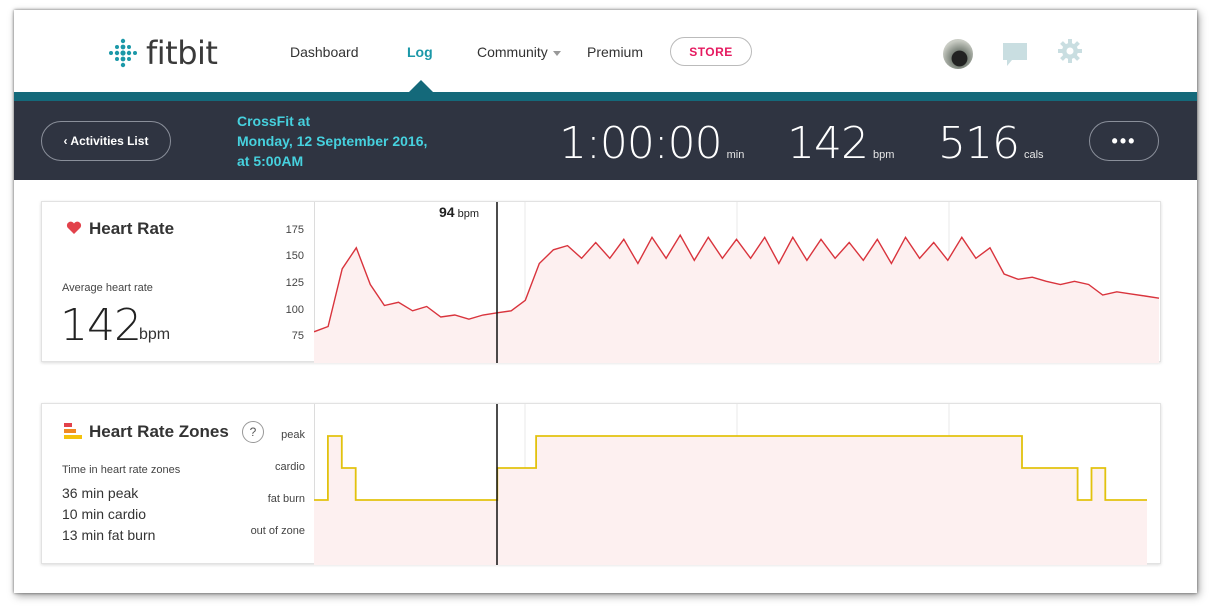 Image resolution: width=1211 pixels, height=610 pixels. I want to click on y-tick-175: 175, so click(294, 230).